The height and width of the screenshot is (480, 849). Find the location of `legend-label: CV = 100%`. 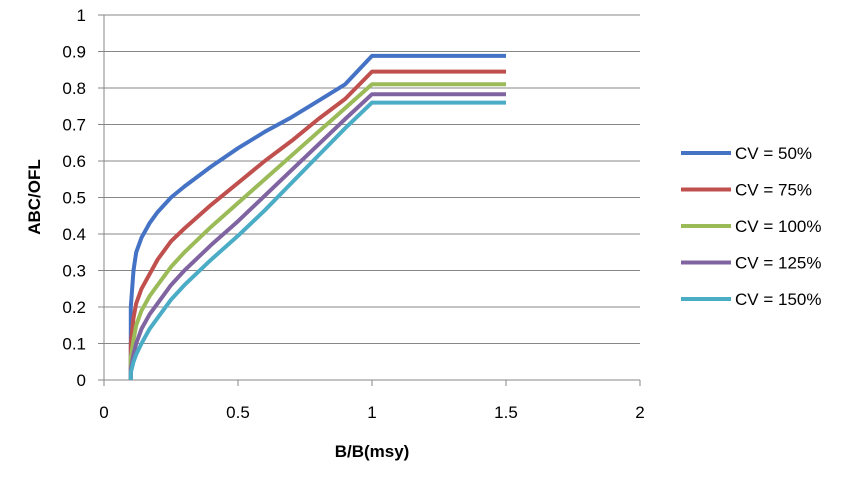

legend-label: CV = 100% is located at coordinates (778, 226).